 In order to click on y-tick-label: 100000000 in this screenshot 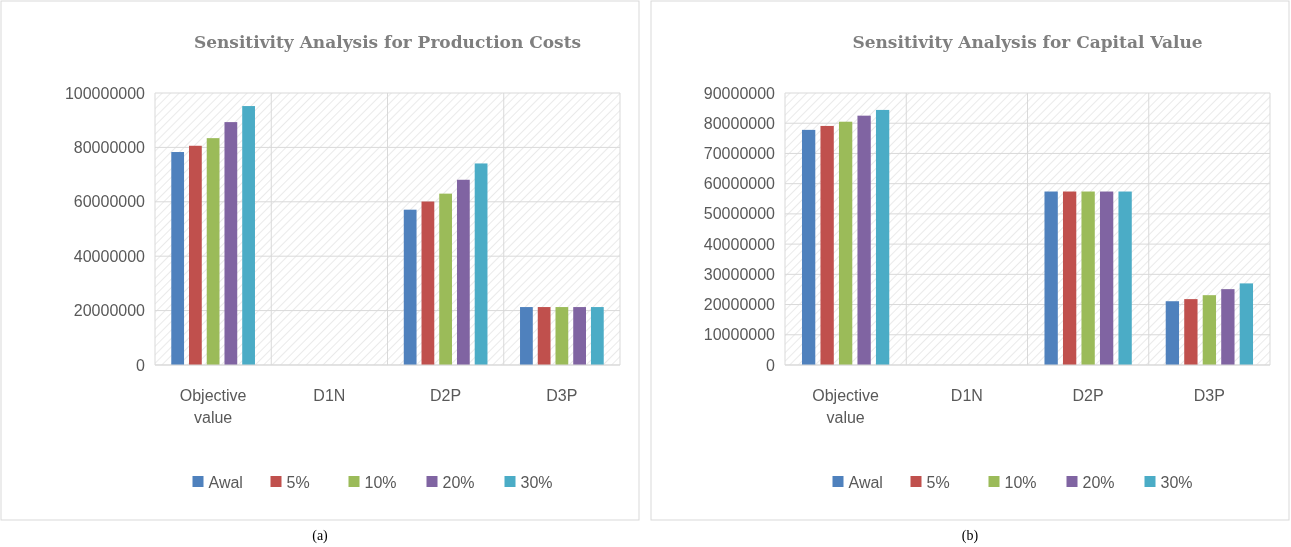, I will do `click(105, 93)`.